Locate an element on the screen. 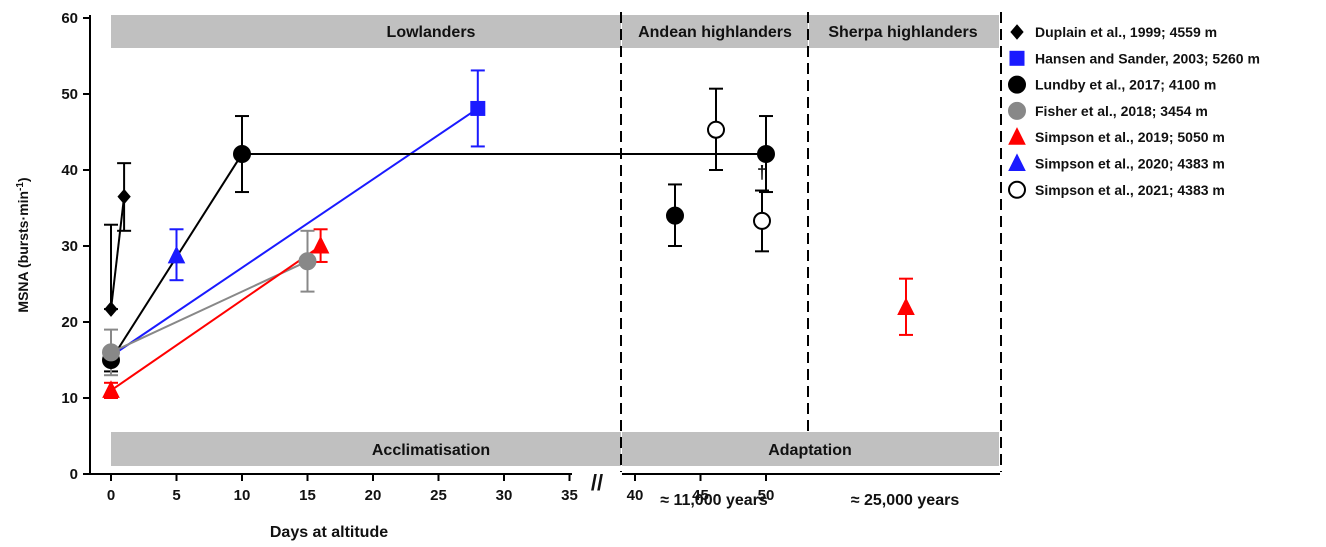 The image size is (1326, 547). legend-label: Simpson et al., 2021; 4383 m is located at coordinates (1130, 190).